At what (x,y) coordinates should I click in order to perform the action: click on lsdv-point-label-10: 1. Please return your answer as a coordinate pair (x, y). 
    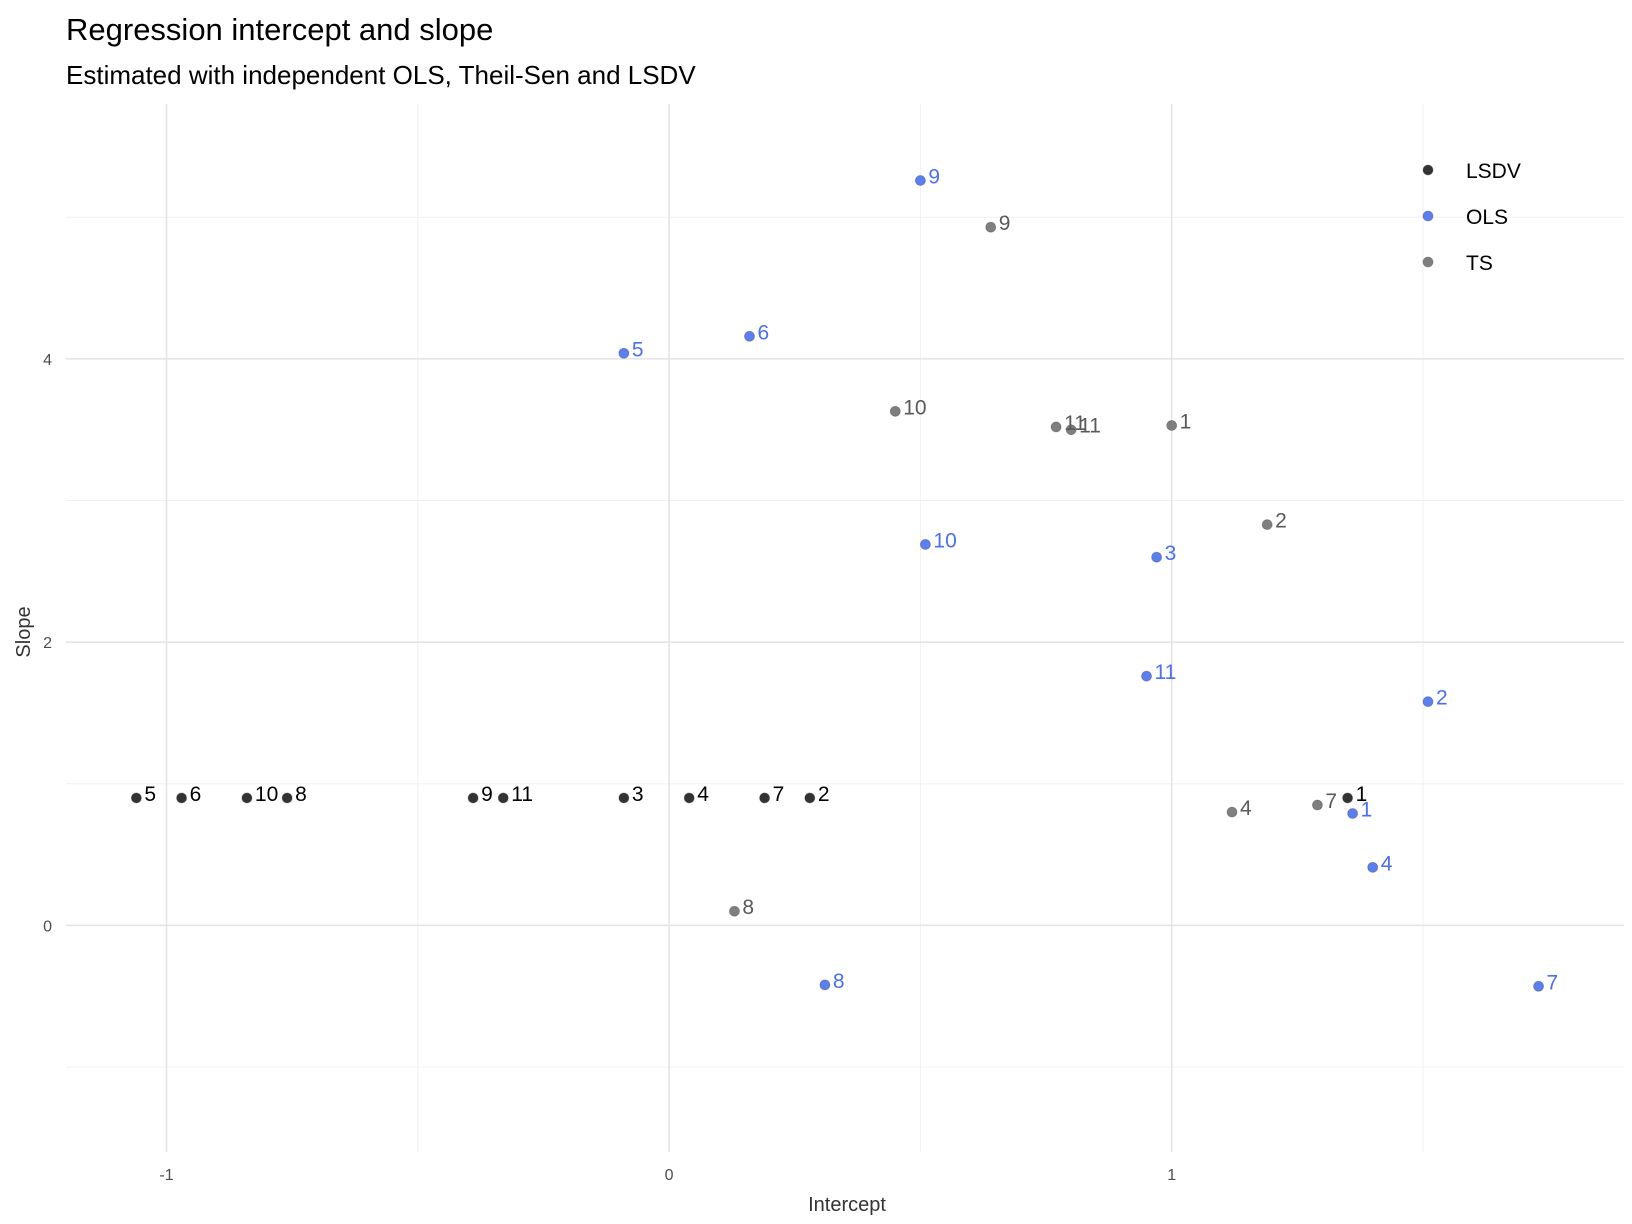
    Looking at the image, I should click on (1362, 794).